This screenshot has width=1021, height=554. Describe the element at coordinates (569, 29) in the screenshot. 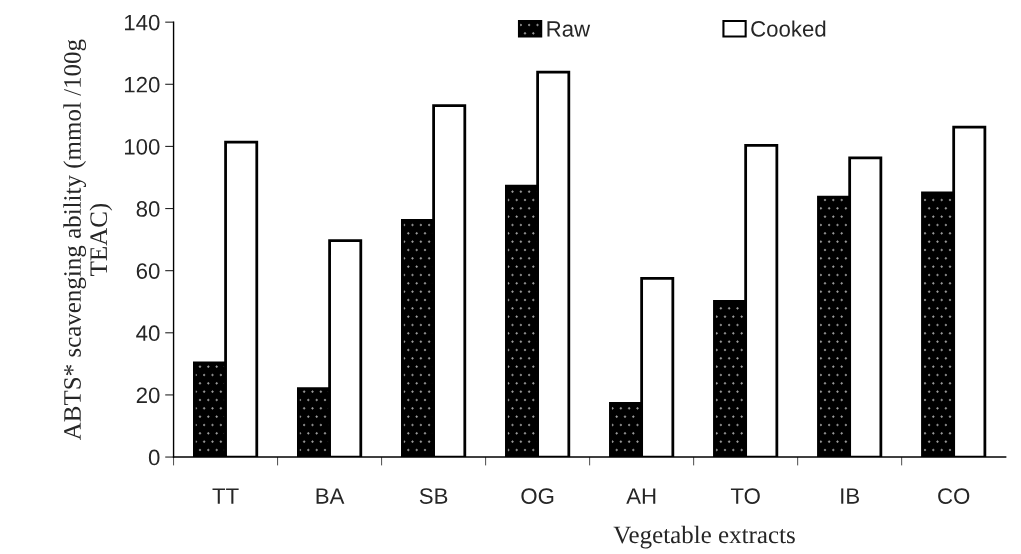

I see `legend-label: Raw` at that location.